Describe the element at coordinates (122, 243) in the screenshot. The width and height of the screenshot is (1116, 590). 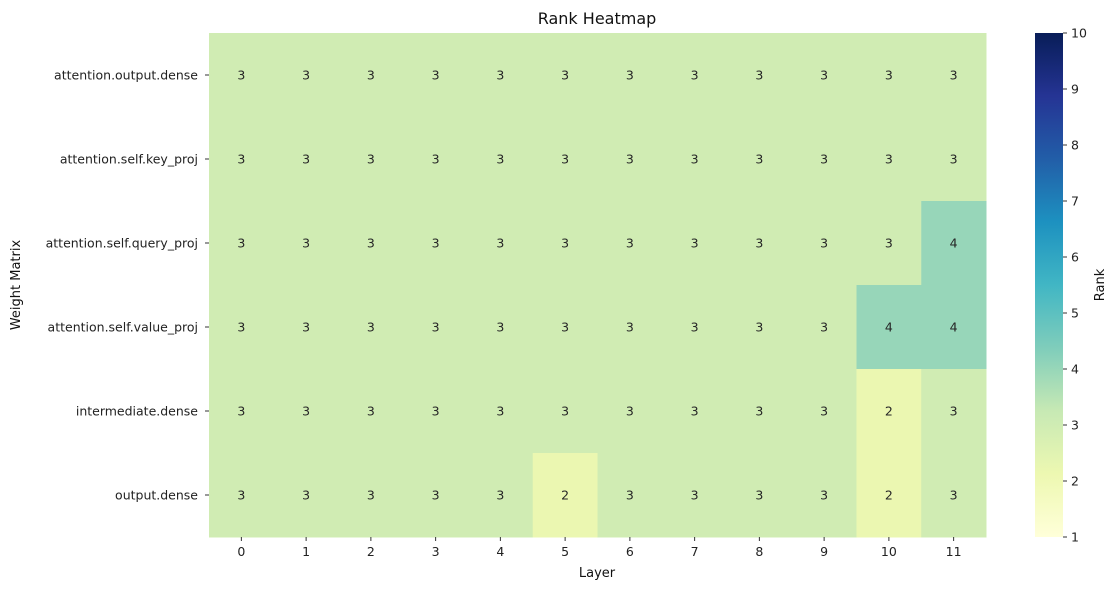
I see `y-tick-label: attention.self.query_proj` at that location.